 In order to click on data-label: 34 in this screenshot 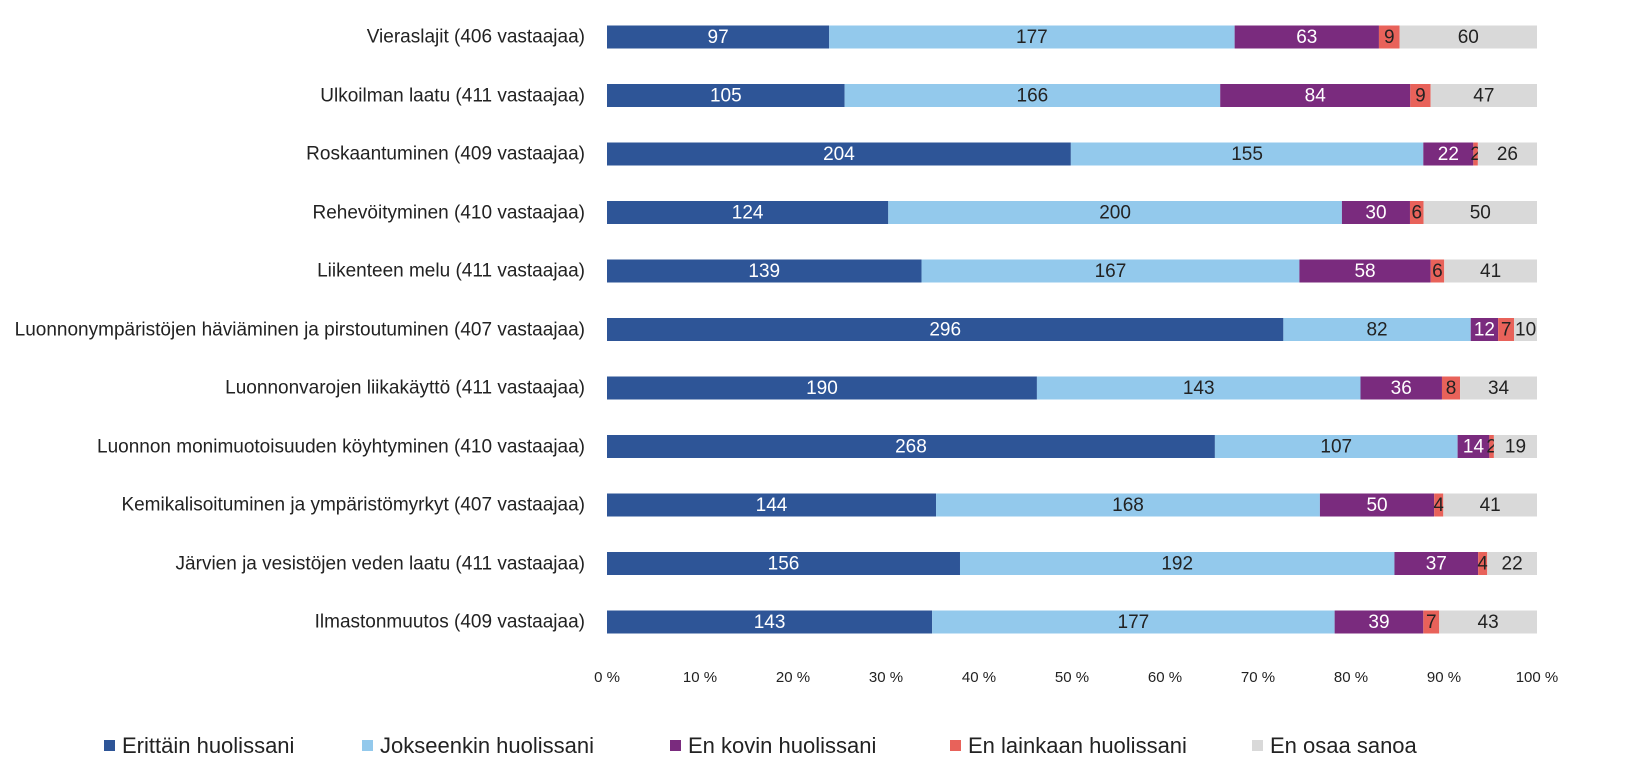, I will do `click(1499, 388)`.